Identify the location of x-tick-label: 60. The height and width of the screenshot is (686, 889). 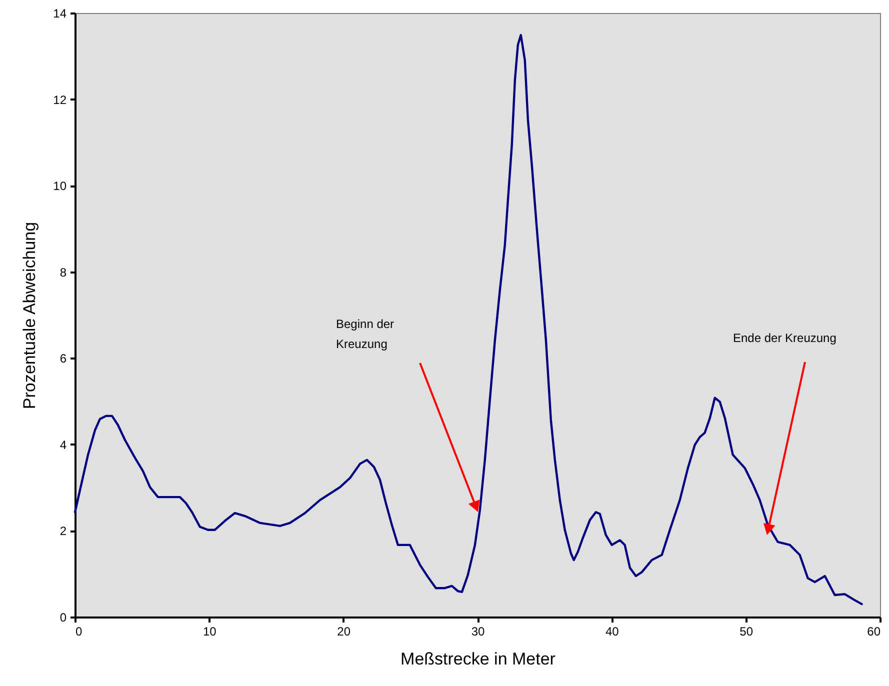
(874, 631).